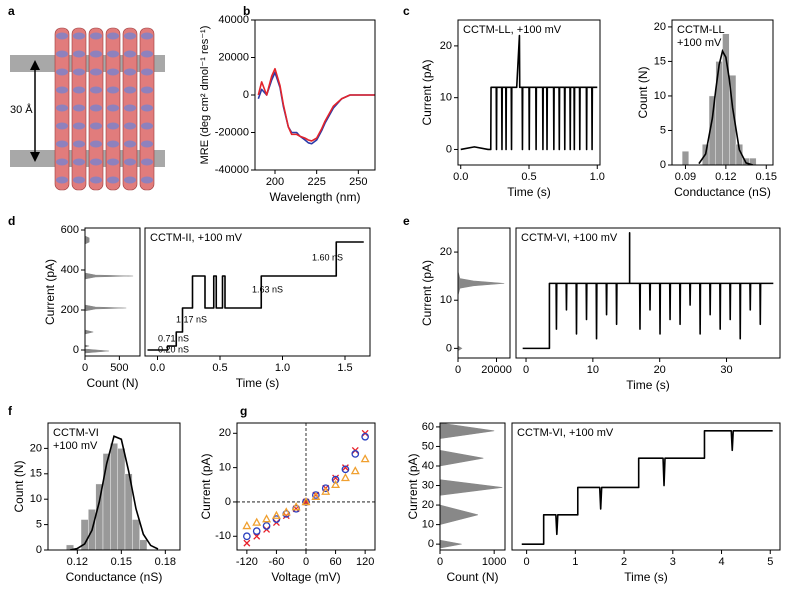 This screenshot has height=607, width=800. I want to click on panel-letter: d, so click(11, 221).